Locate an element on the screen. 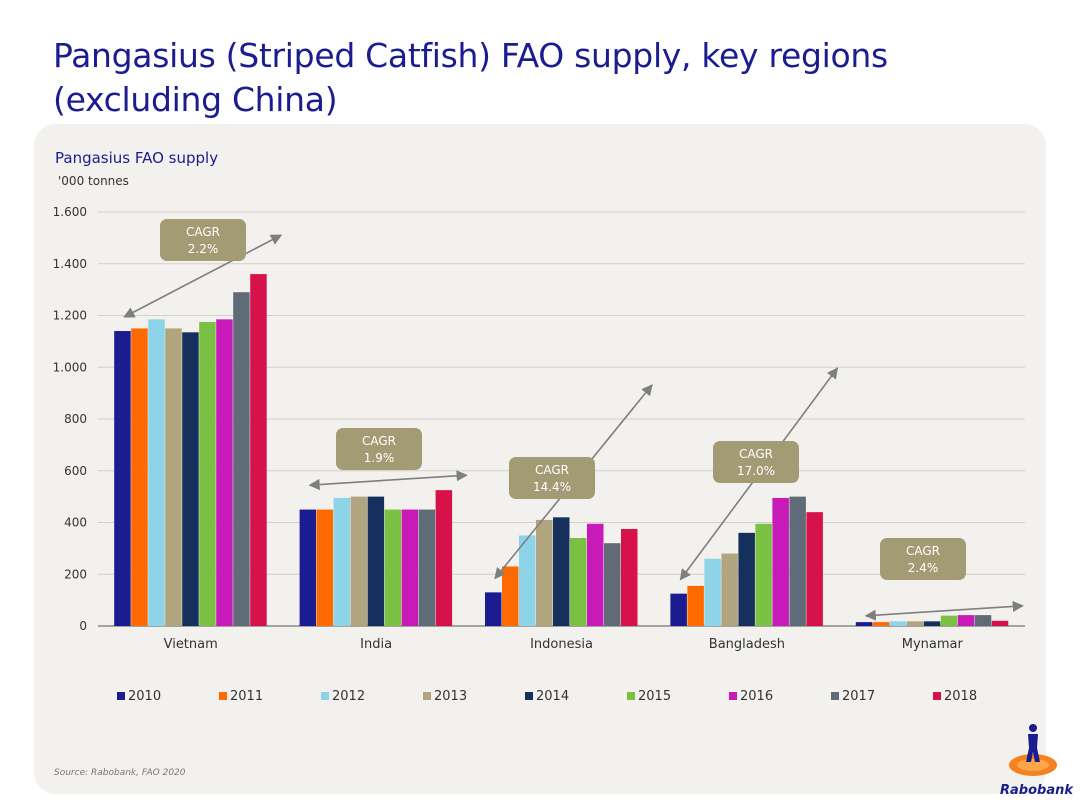  y-tick-label: 1.600 is located at coordinates (70, 212).